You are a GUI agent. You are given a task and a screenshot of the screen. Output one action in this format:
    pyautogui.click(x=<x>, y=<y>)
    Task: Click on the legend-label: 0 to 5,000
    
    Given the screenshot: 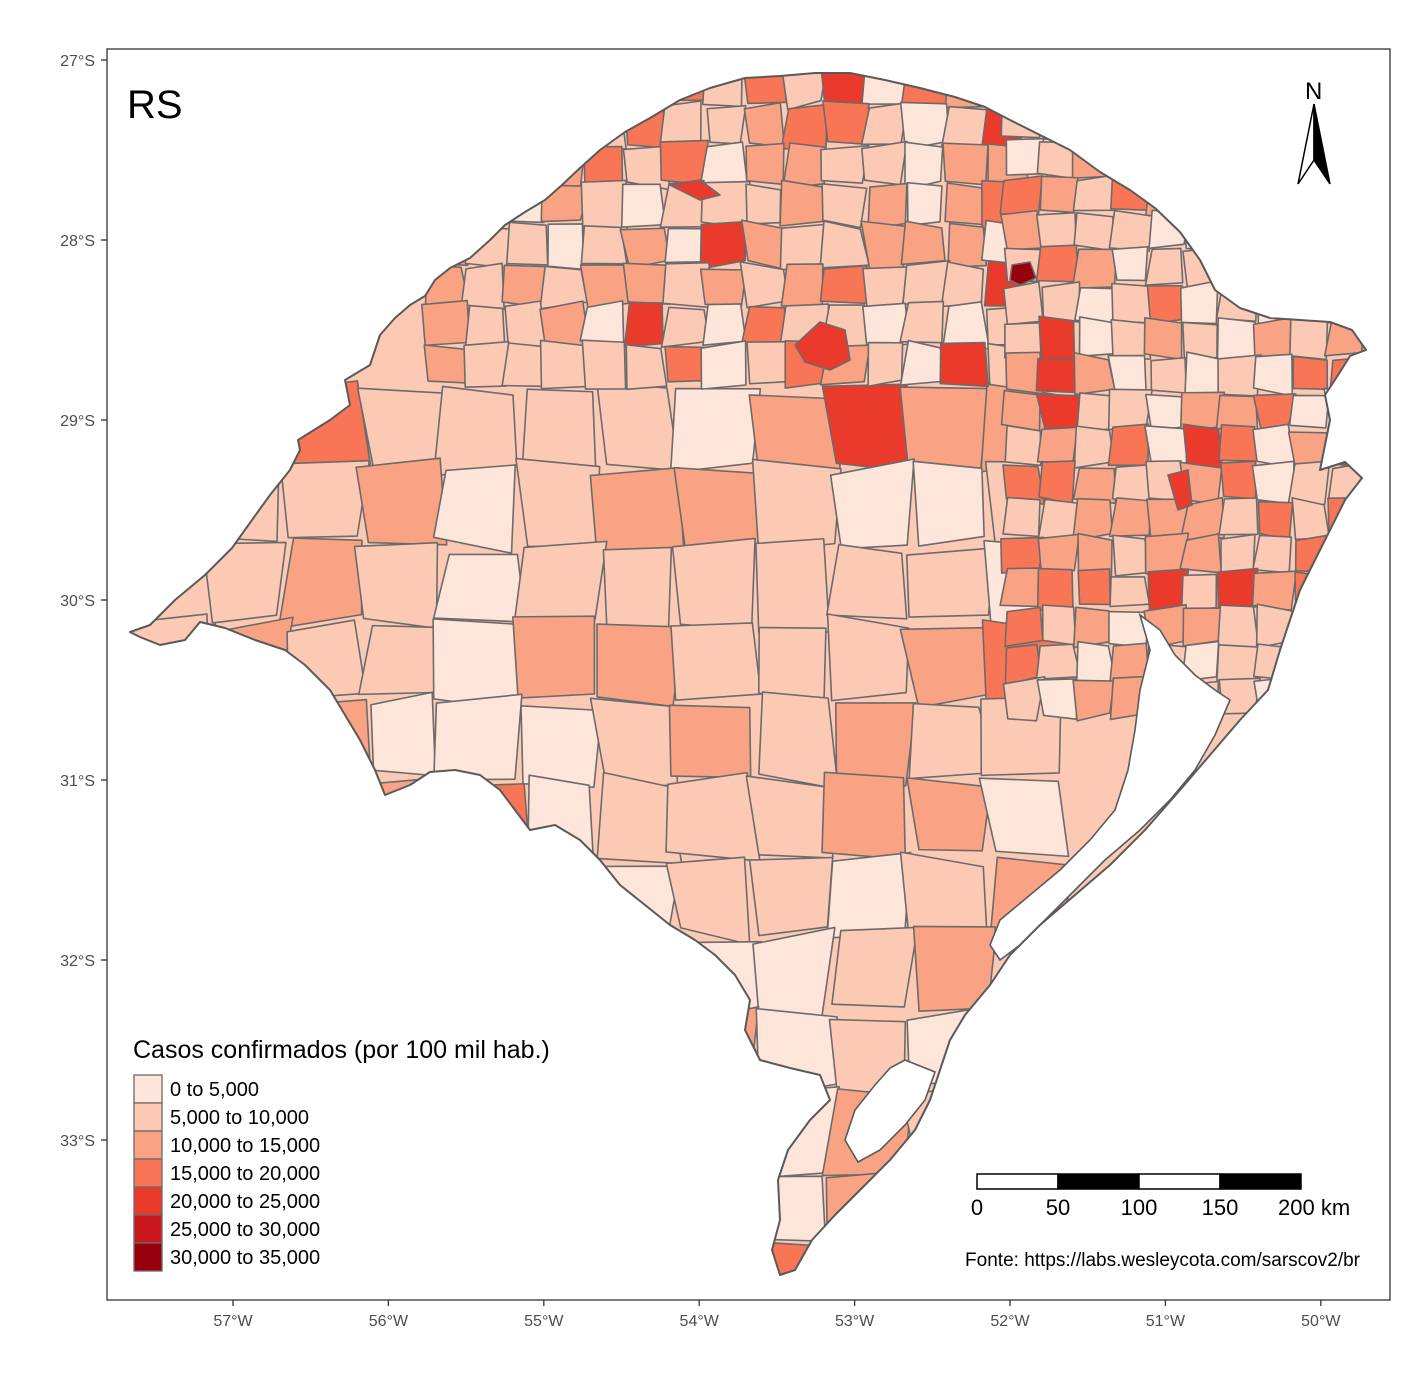 What is the action you would take?
    pyautogui.click(x=214, y=1090)
    